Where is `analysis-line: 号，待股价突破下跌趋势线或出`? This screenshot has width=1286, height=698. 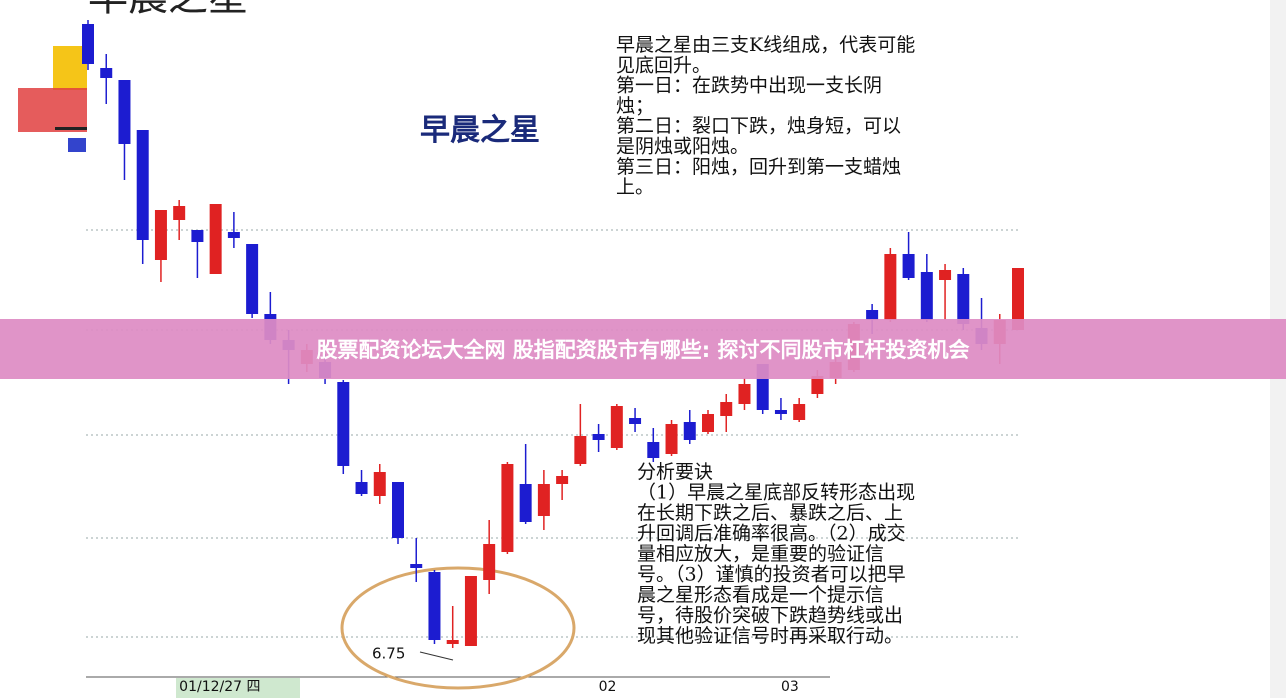 analysis-line: 号，待股价突破下跌趋势线或出 is located at coordinates (770, 616).